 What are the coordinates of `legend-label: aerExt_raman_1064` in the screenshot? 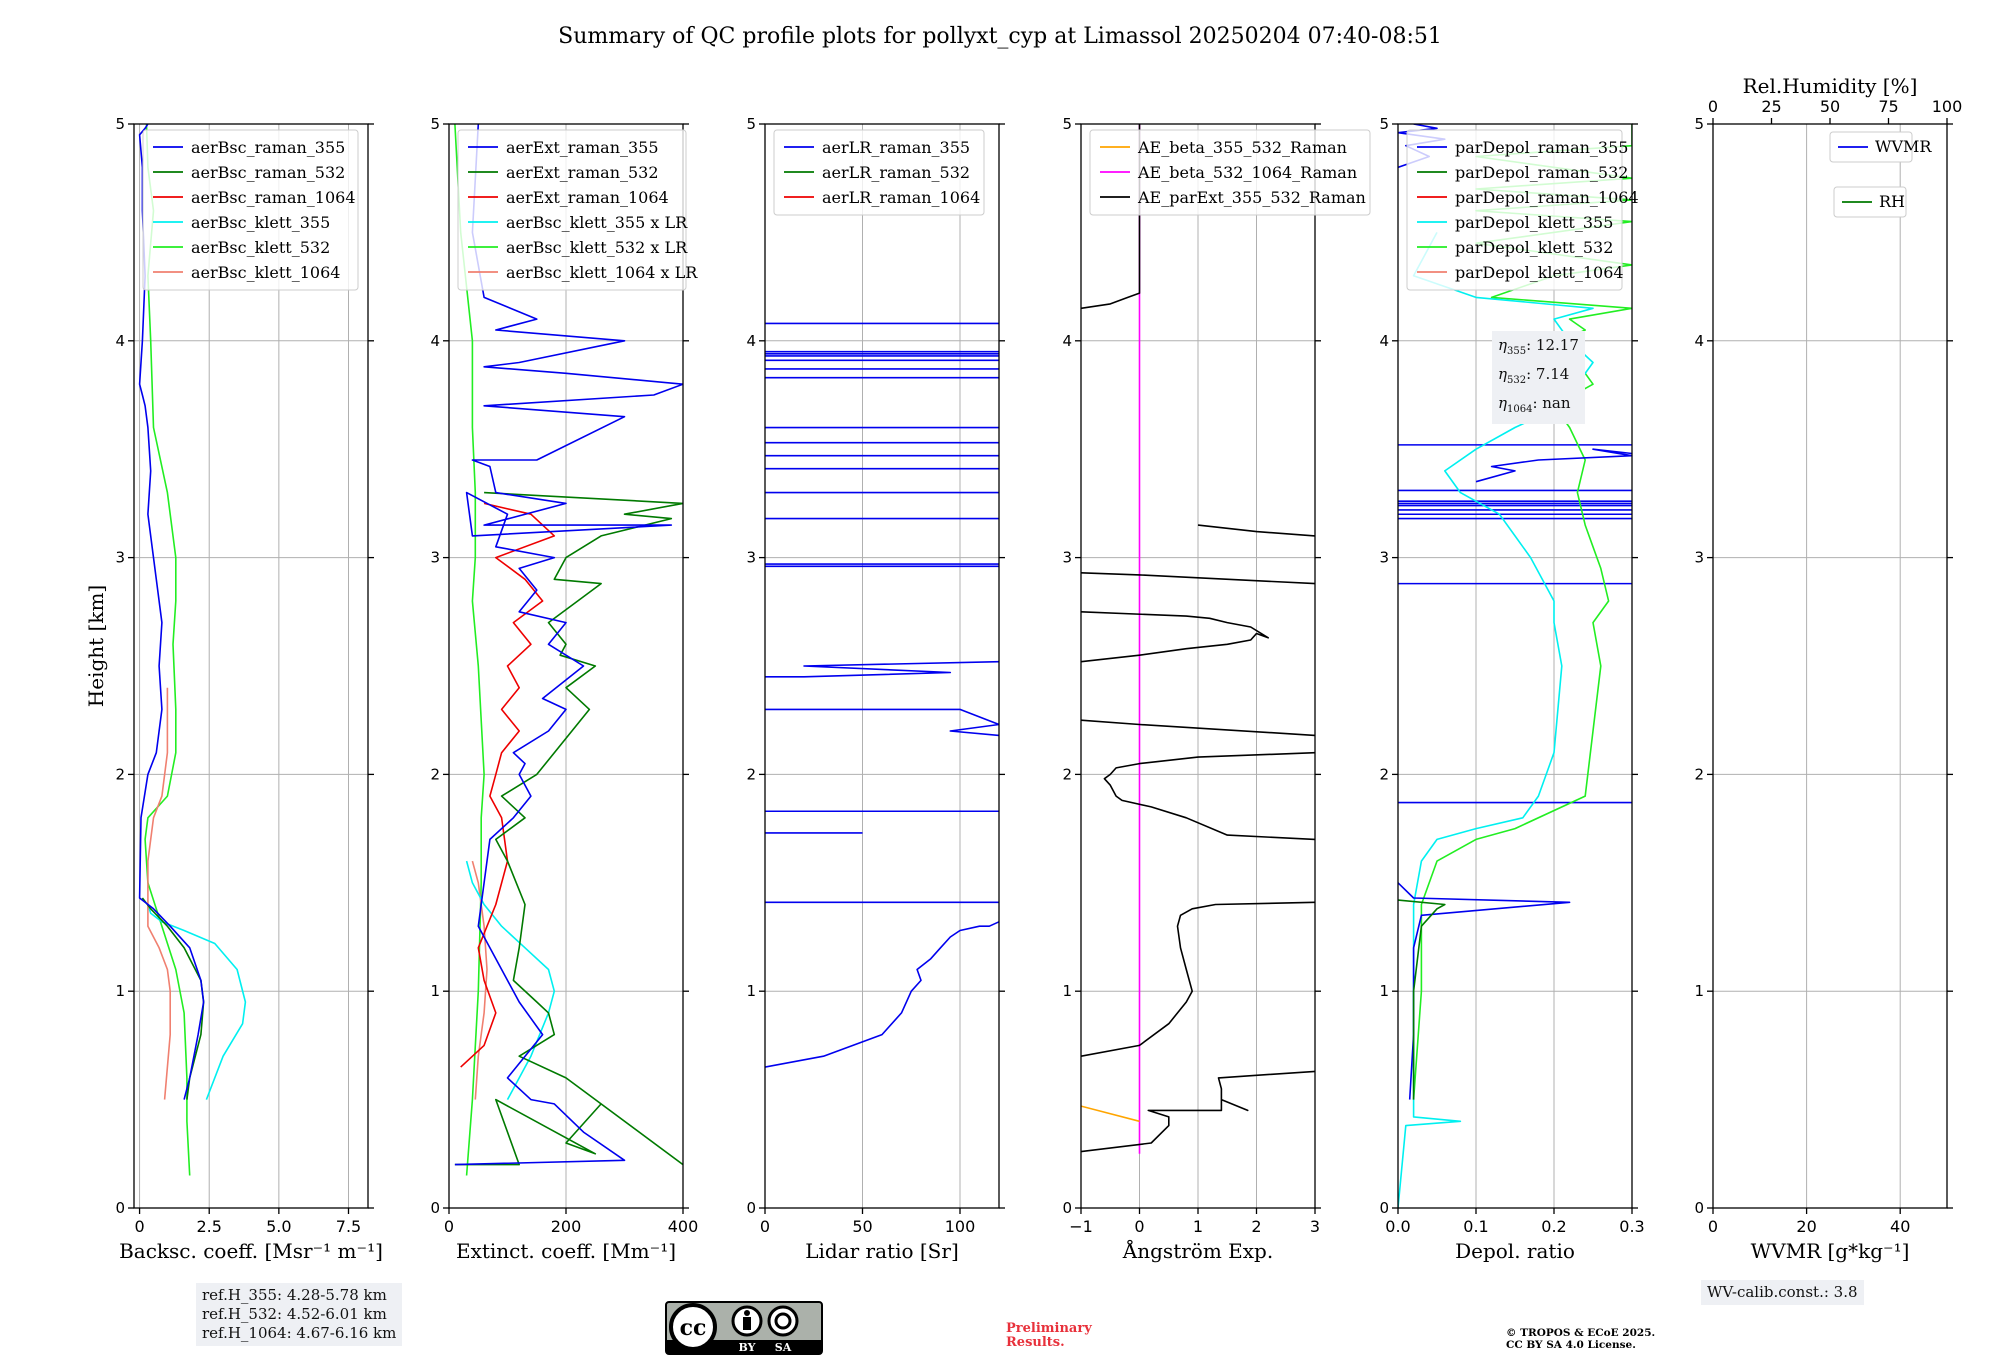 It's located at (587, 197).